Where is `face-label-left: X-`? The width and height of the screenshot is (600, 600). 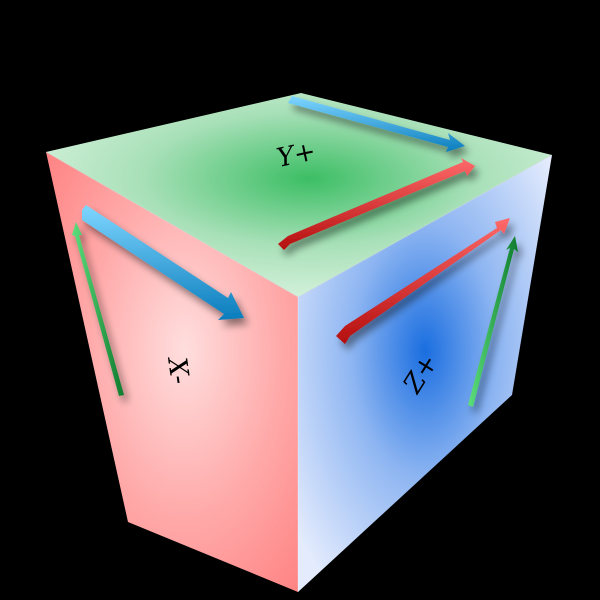 face-label-left: X- is located at coordinates (178, 370).